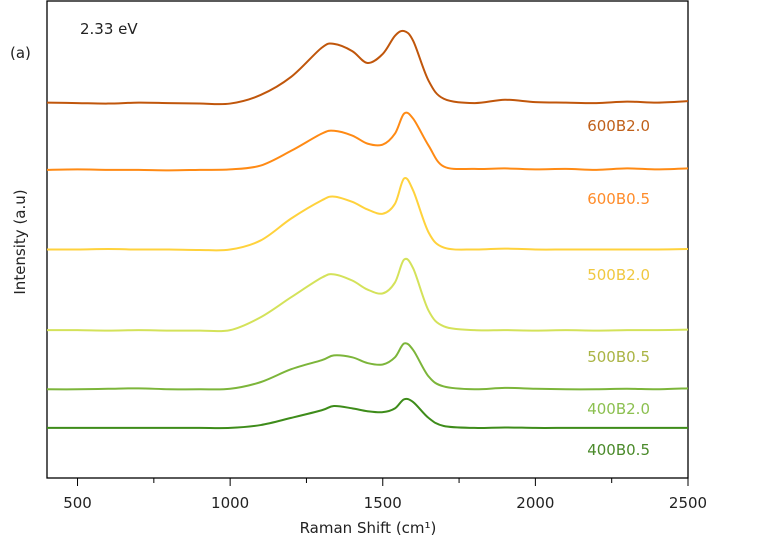 This screenshot has width=765, height=550. What do you see at coordinates (230, 503) in the screenshot?
I see `x-tick-label: 1000` at bounding box center [230, 503].